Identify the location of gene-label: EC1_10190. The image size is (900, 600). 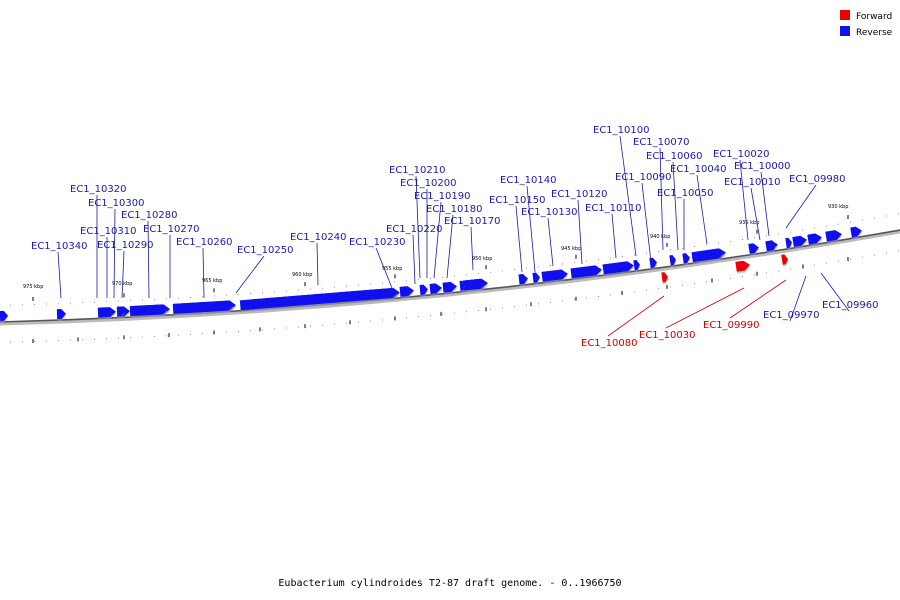
(442, 196).